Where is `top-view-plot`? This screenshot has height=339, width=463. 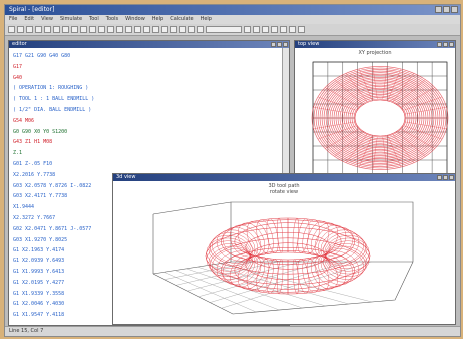 top-view-plot is located at coordinates (375, 118).